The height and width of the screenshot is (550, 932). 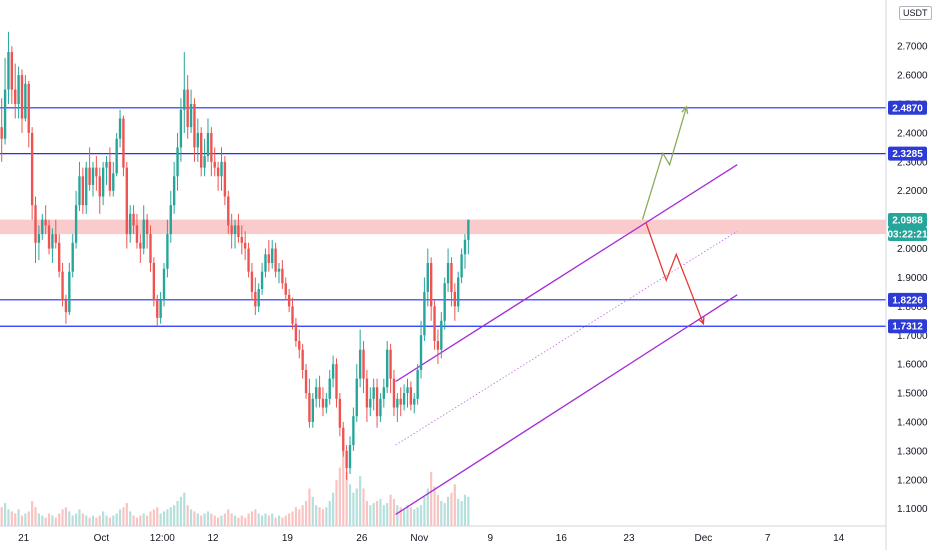 What do you see at coordinates (562, 538) in the screenshot?
I see `x-tick-label: 16` at bounding box center [562, 538].